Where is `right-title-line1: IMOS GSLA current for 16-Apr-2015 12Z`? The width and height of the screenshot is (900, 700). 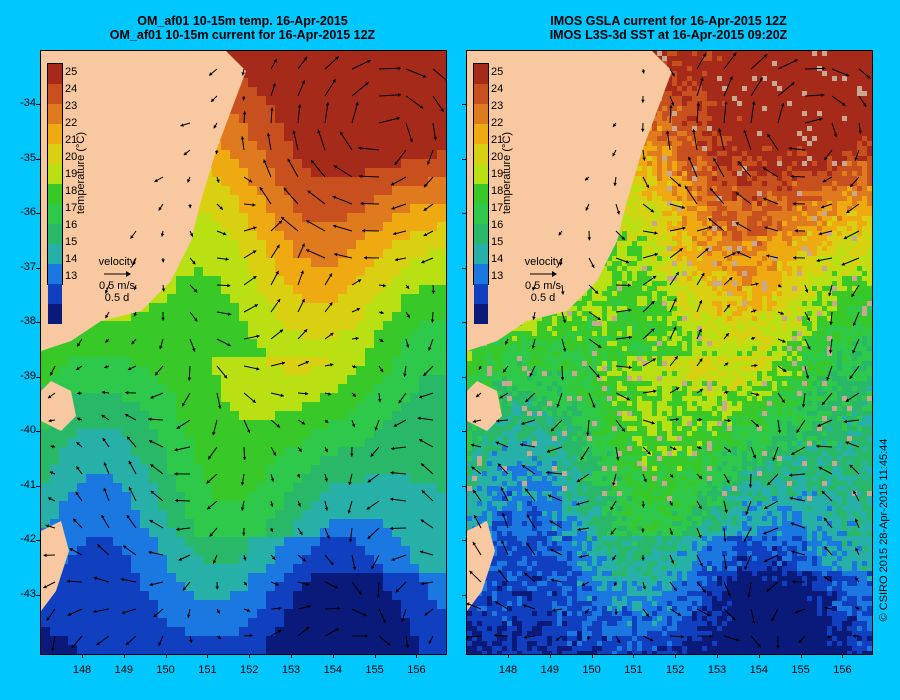 right-title-line1: IMOS GSLA current for 16-Apr-2015 12Z is located at coordinates (668, 21).